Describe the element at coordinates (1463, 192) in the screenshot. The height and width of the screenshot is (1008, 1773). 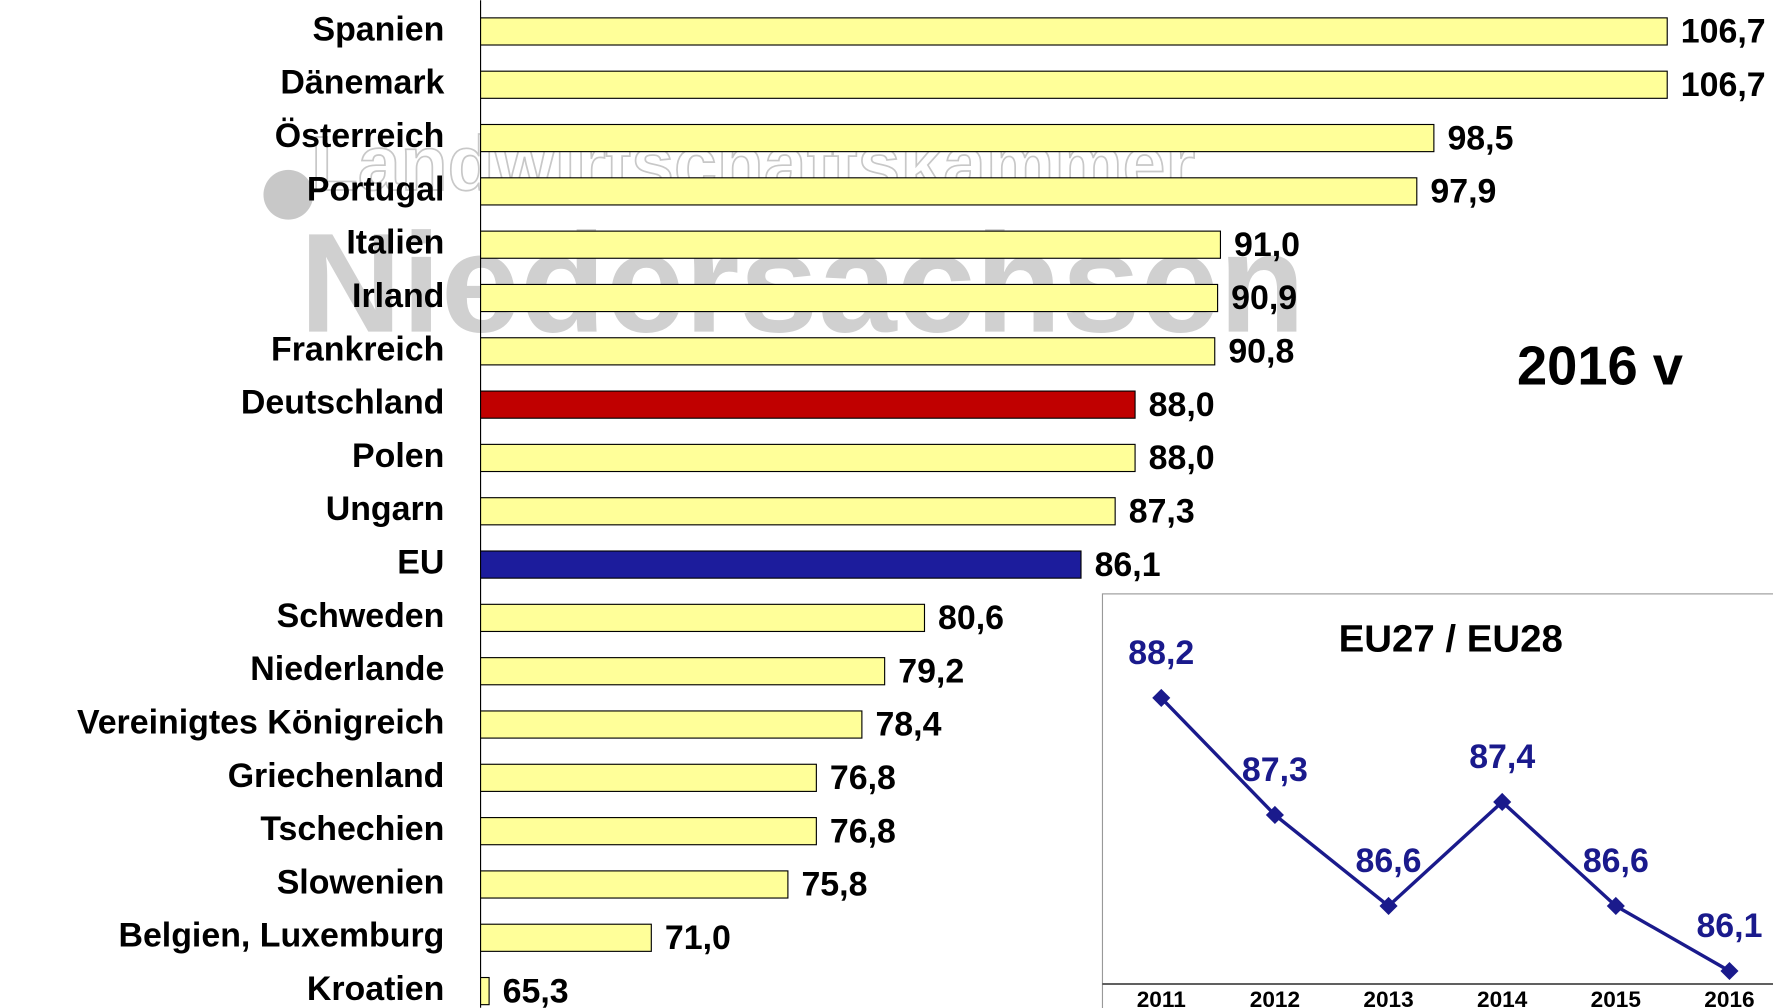
I see `data-label: 97,9` at that location.